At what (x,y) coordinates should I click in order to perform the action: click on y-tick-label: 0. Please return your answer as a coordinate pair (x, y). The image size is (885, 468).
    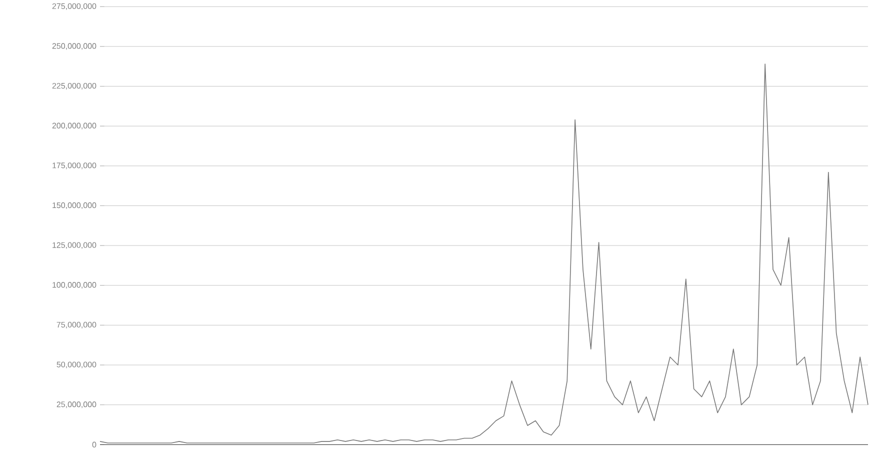
    Looking at the image, I should click on (94, 445).